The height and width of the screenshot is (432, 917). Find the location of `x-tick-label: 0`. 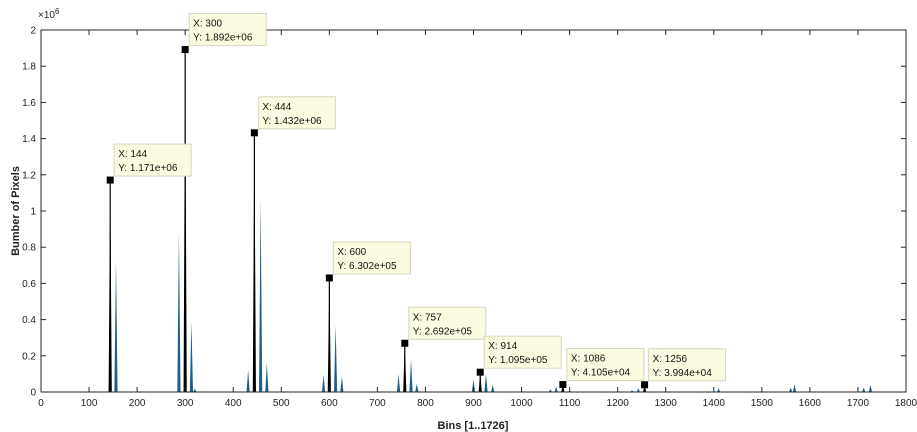

x-tick-label: 0 is located at coordinates (41, 403).